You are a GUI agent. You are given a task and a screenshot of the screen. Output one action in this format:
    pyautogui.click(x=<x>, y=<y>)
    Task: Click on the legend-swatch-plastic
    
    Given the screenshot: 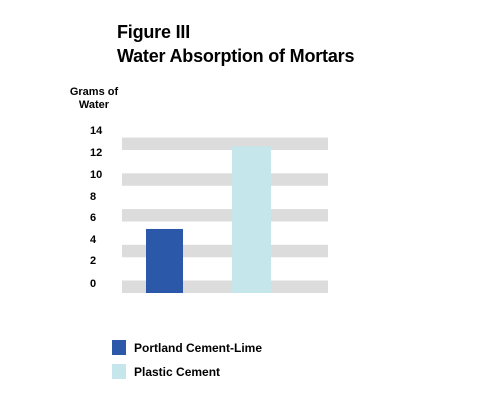 What is the action you would take?
    pyautogui.click(x=119, y=371)
    